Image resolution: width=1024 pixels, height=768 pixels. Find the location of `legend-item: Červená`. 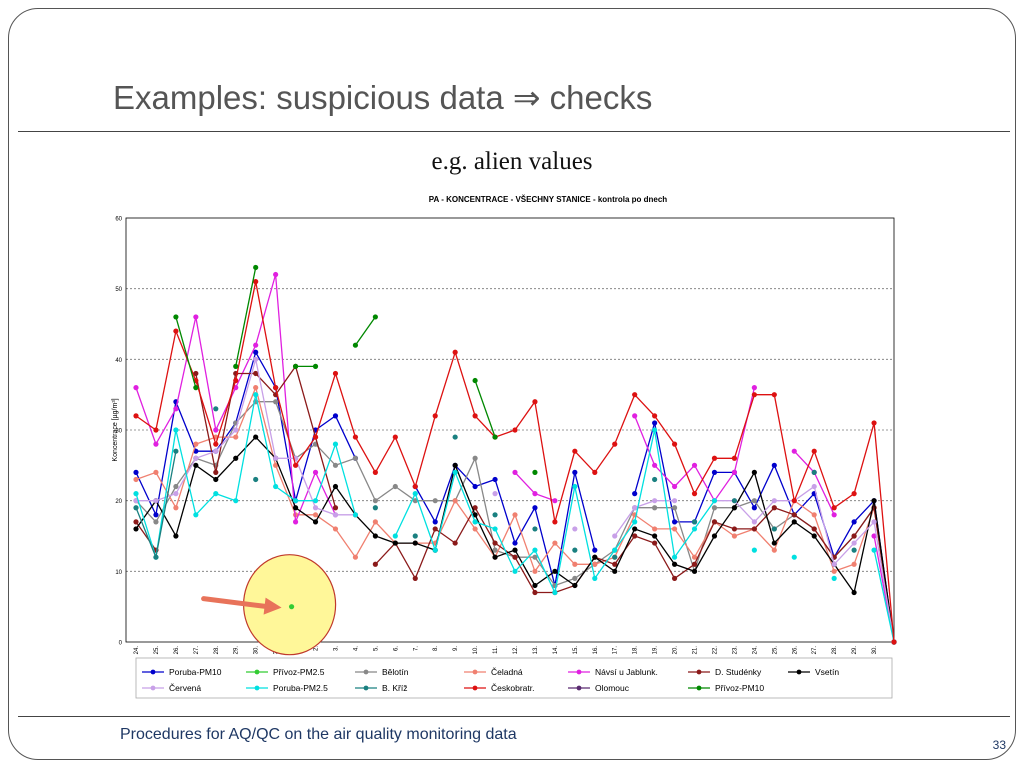

legend-item: Červená is located at coordinates (171, 688).